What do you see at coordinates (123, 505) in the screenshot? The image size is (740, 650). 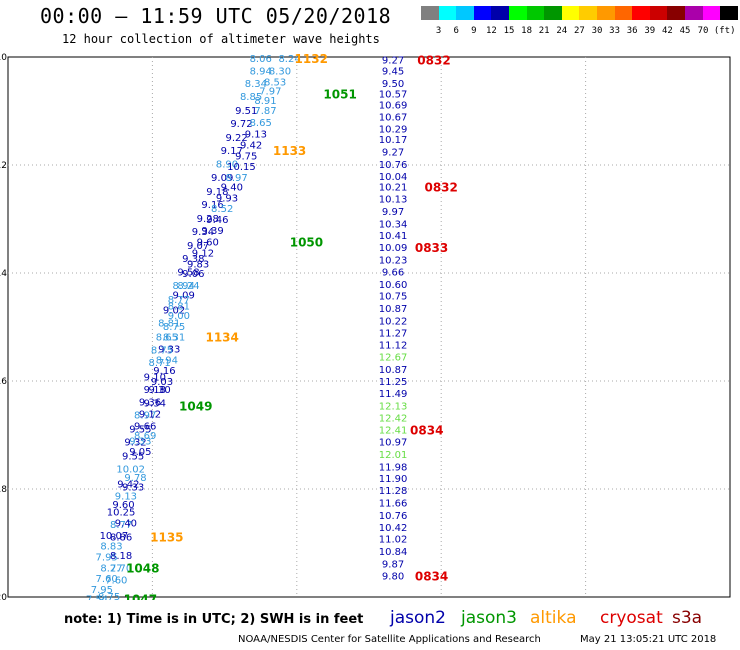 I see `swh-value: 9.60` at bounding box center [123, 505].